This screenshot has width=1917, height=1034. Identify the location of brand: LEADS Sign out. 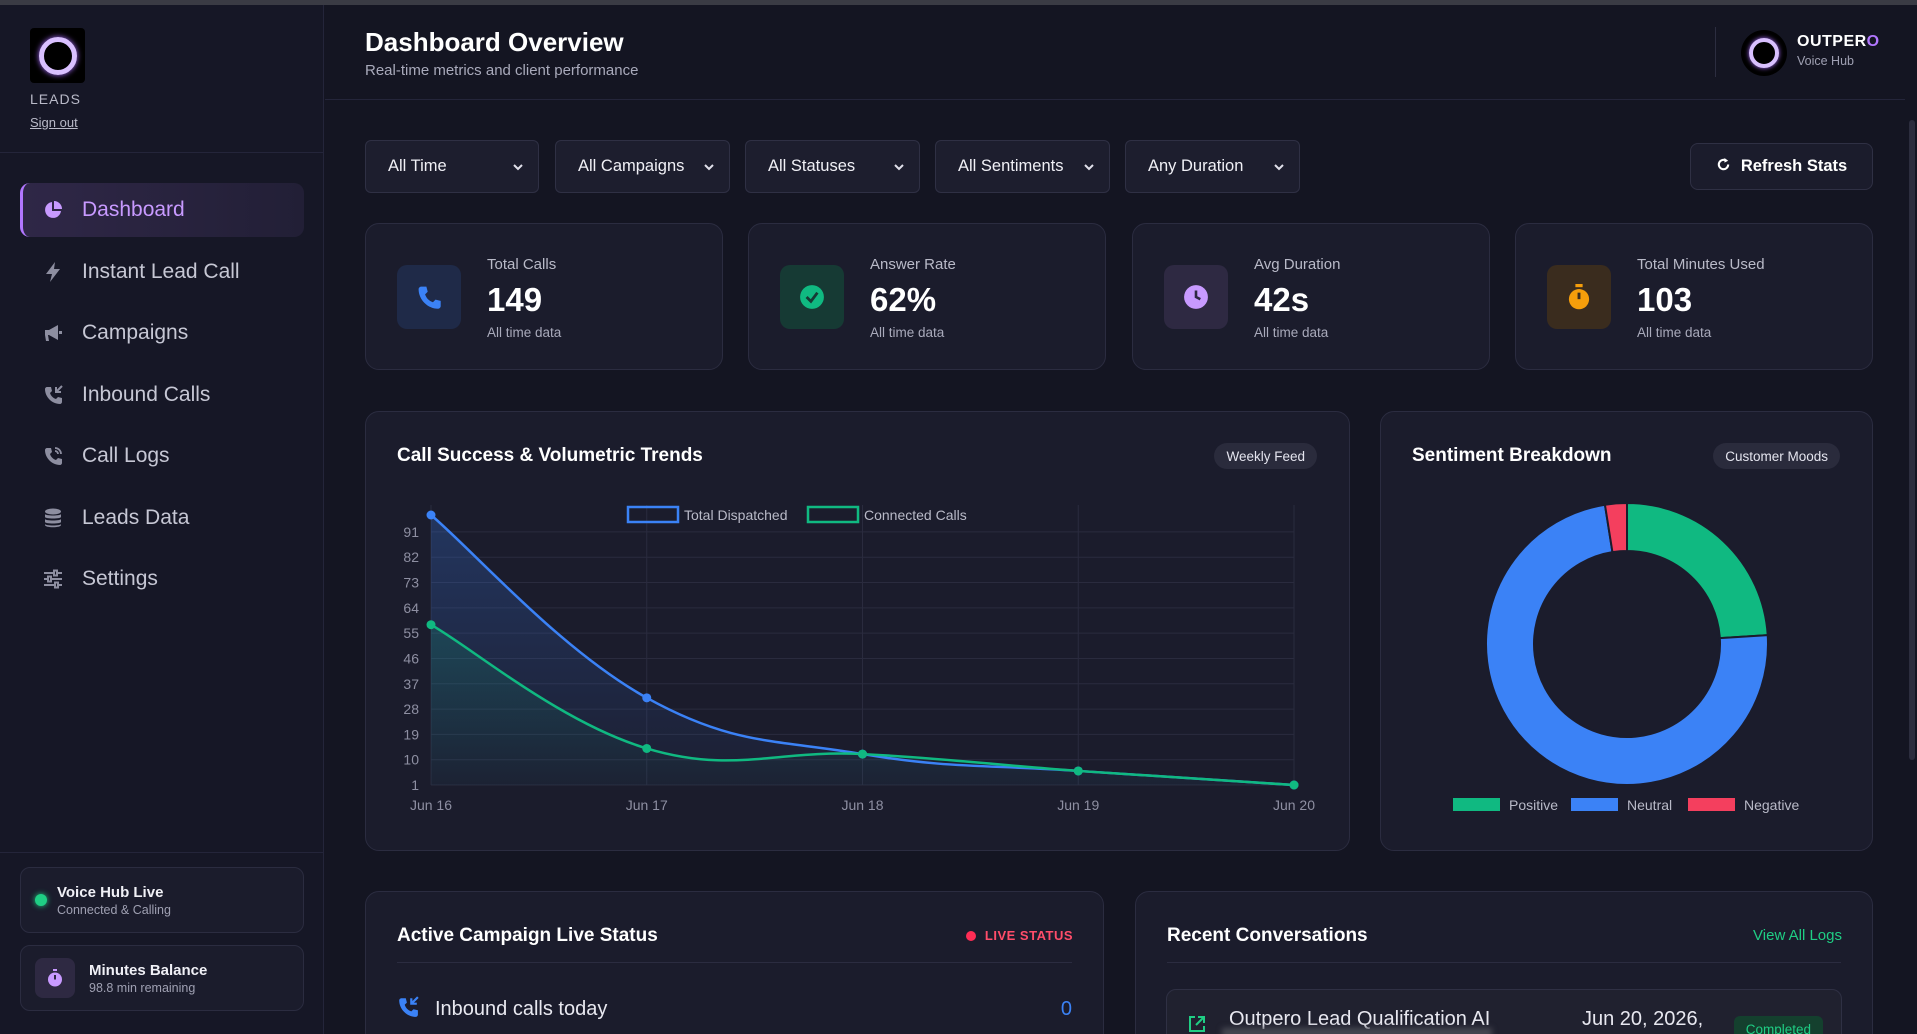
(57, 79).